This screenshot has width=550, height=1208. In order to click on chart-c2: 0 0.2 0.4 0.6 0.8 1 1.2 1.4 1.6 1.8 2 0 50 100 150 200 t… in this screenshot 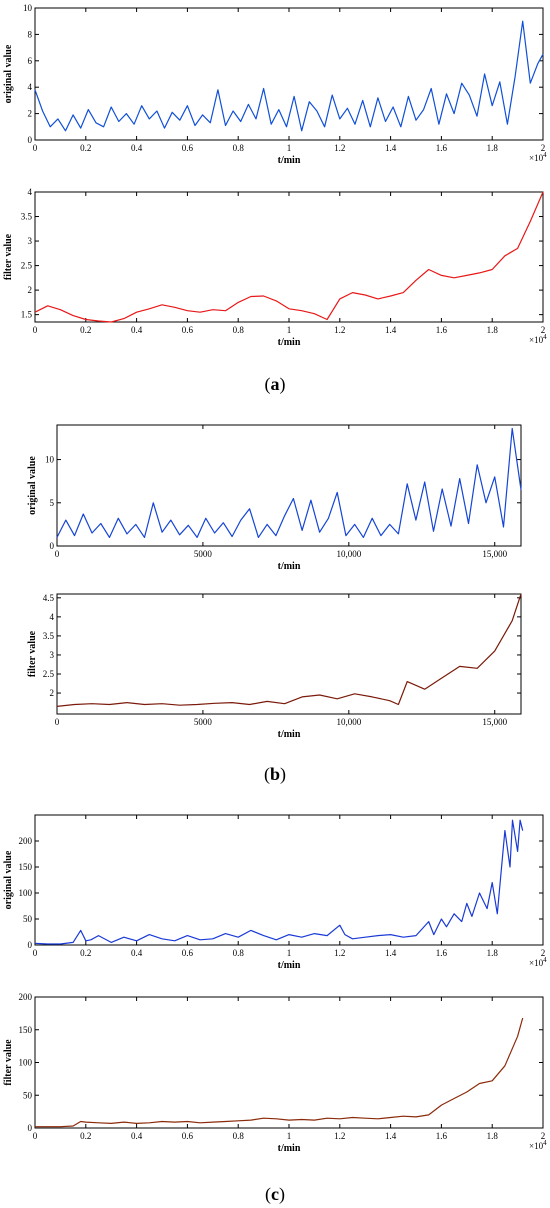, I will do `click(275, 1073)`.